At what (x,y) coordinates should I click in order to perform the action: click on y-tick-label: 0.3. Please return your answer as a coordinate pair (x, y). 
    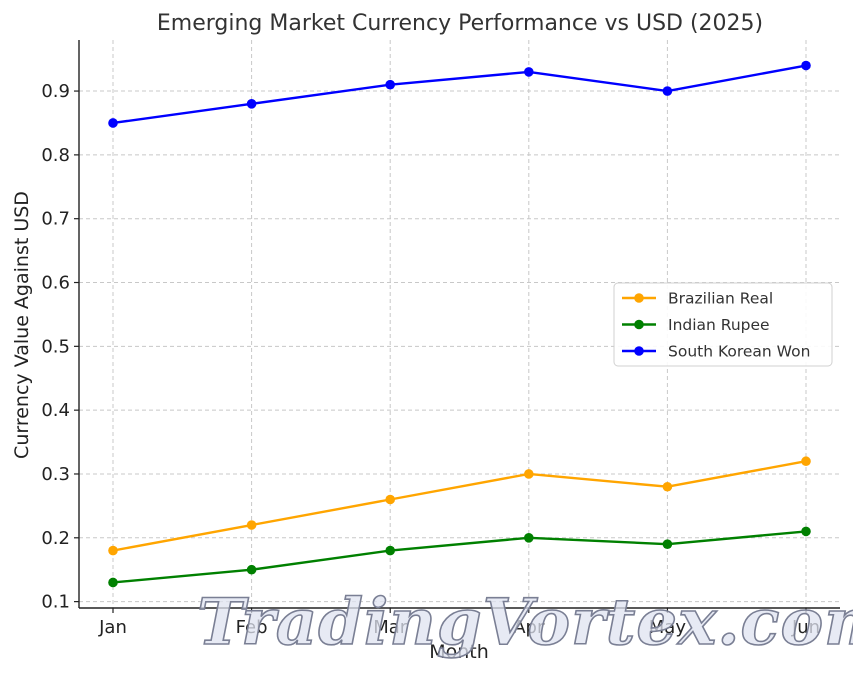
    Looking at the image, I should click on (55, 474).